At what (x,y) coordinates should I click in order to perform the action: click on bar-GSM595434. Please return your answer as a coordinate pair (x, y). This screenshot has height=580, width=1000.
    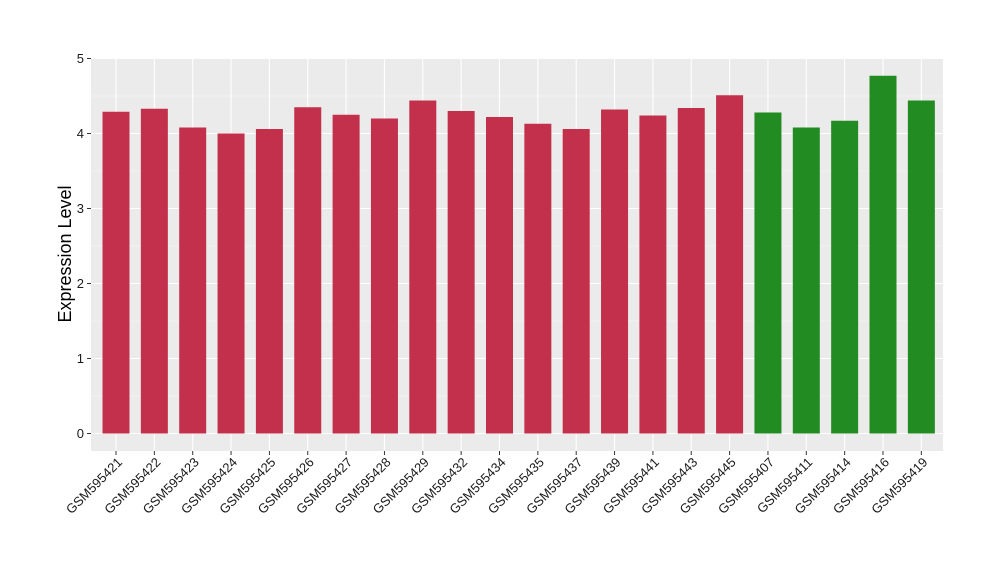
    Looking at the image, I should click on (499, 275).